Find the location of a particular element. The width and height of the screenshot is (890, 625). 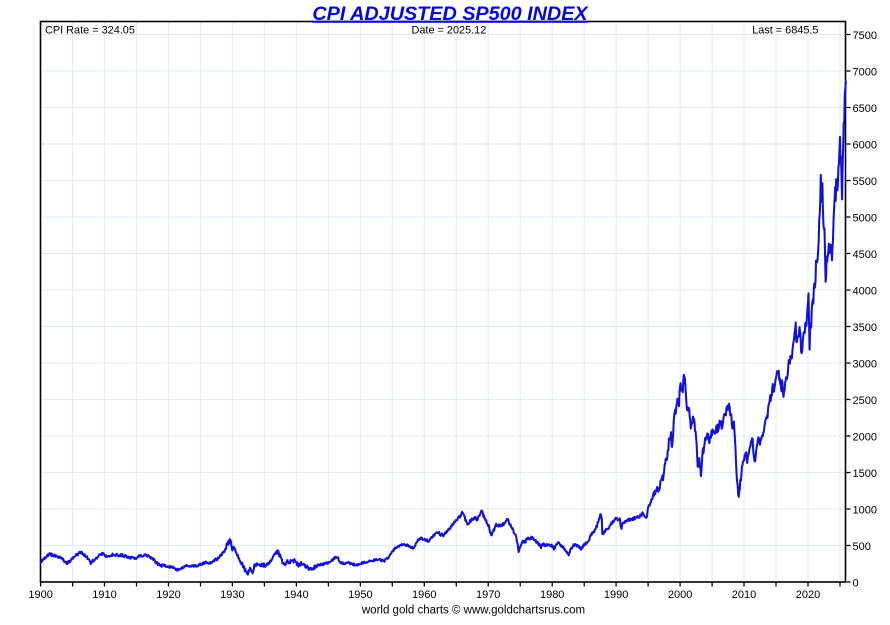

svg-text: 6500 is located at coordinates (865, 109).